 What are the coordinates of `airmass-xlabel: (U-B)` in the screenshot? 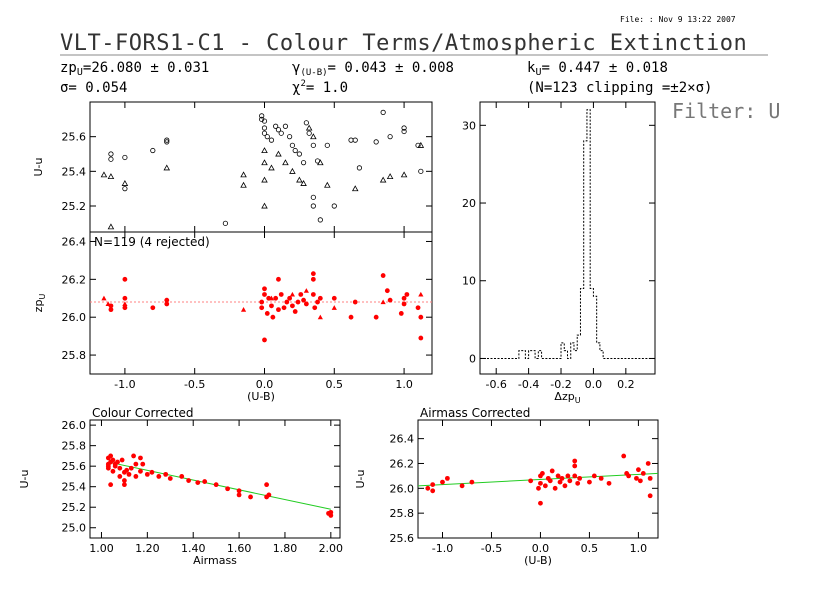 It's located at (538, 560).